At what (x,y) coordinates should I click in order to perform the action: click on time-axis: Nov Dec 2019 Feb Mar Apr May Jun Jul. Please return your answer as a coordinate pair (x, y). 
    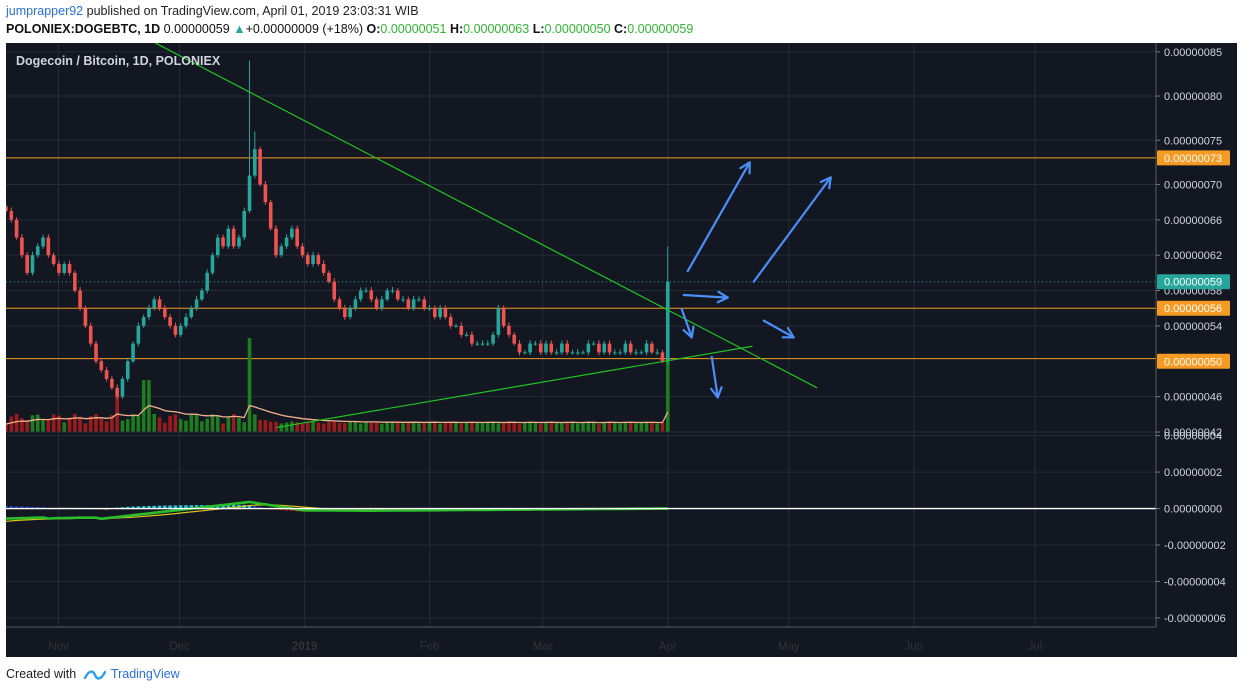
    Looking at the image, I should click on (545, 647).